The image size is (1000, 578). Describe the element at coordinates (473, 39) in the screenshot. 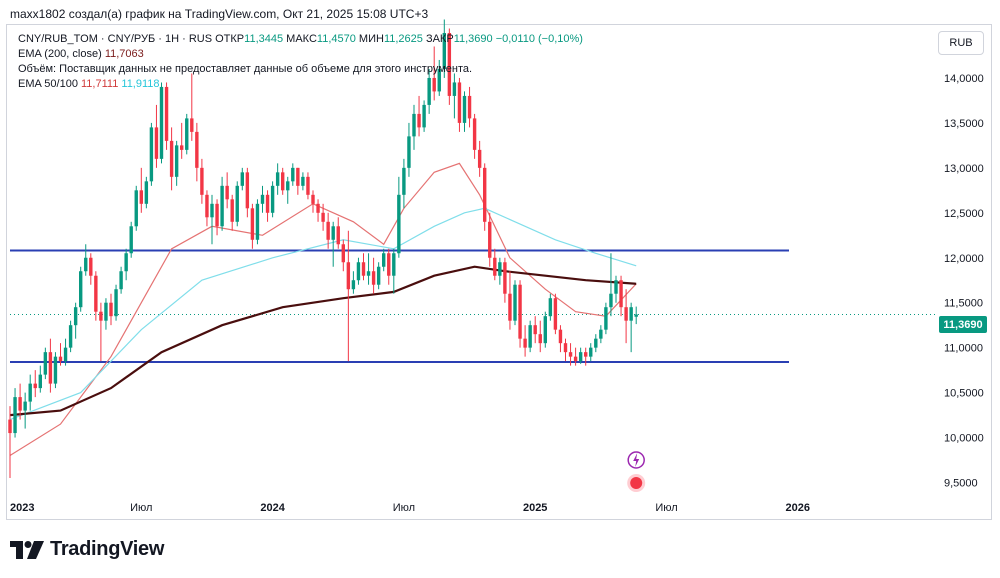

I see `close-value: 11,3690` at that location.